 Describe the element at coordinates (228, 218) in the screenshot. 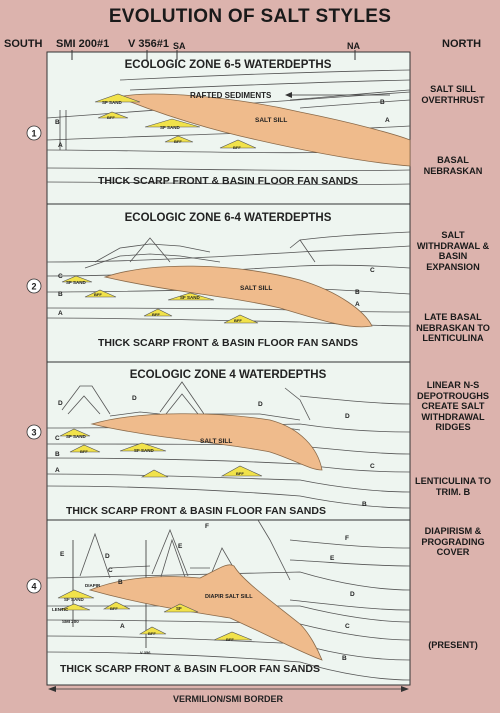

I see `zone-title: ECOLOGIC ZONE 6-4 WATERDEPTHS` at that location.